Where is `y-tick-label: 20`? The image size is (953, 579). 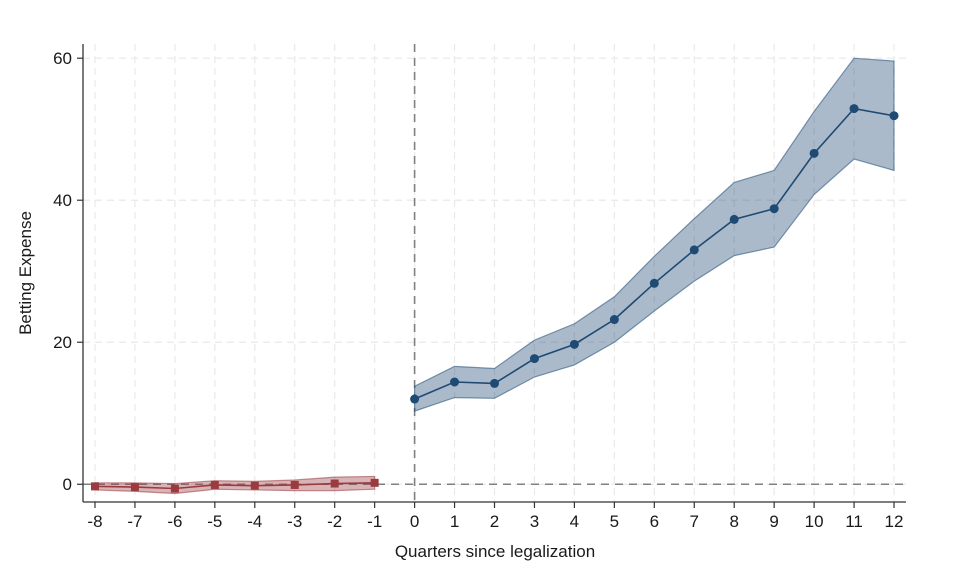 y-tick-label: 20 is located at coordinates (62, 342).